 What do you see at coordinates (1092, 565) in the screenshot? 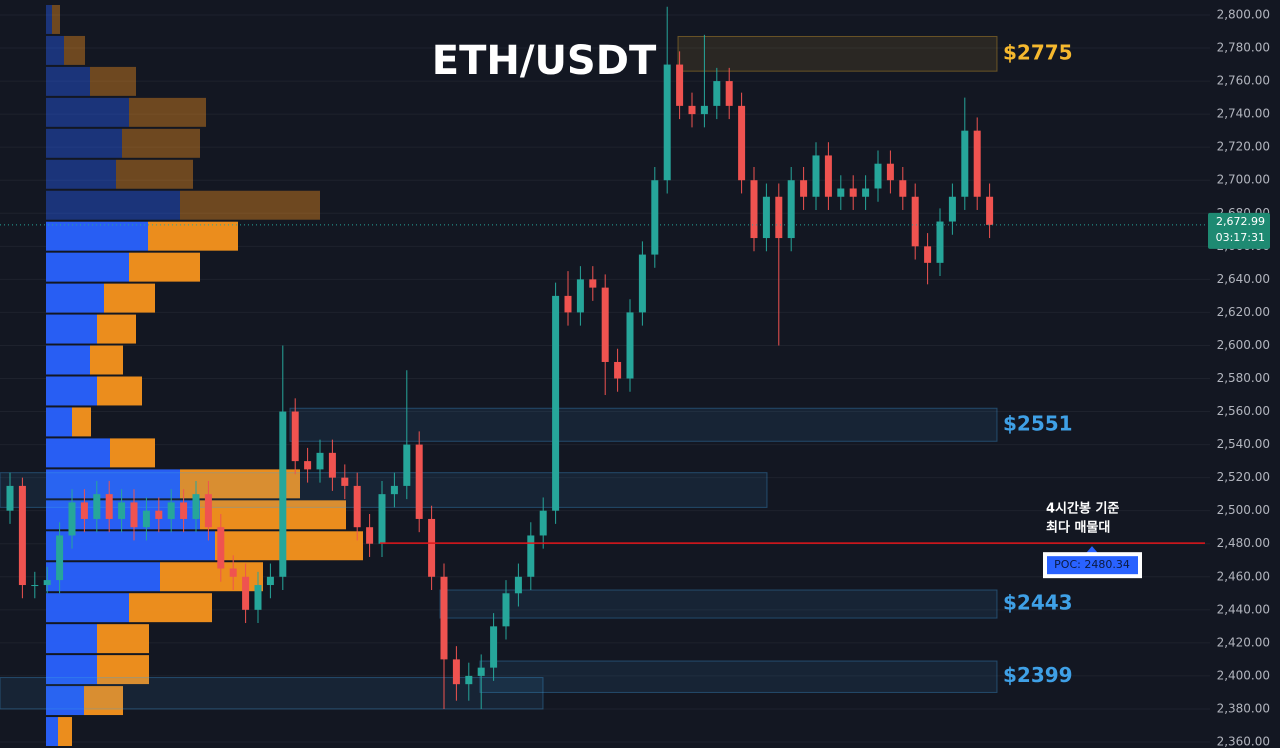
I see `poc-box-inner` at bounding box center [1092, 565].